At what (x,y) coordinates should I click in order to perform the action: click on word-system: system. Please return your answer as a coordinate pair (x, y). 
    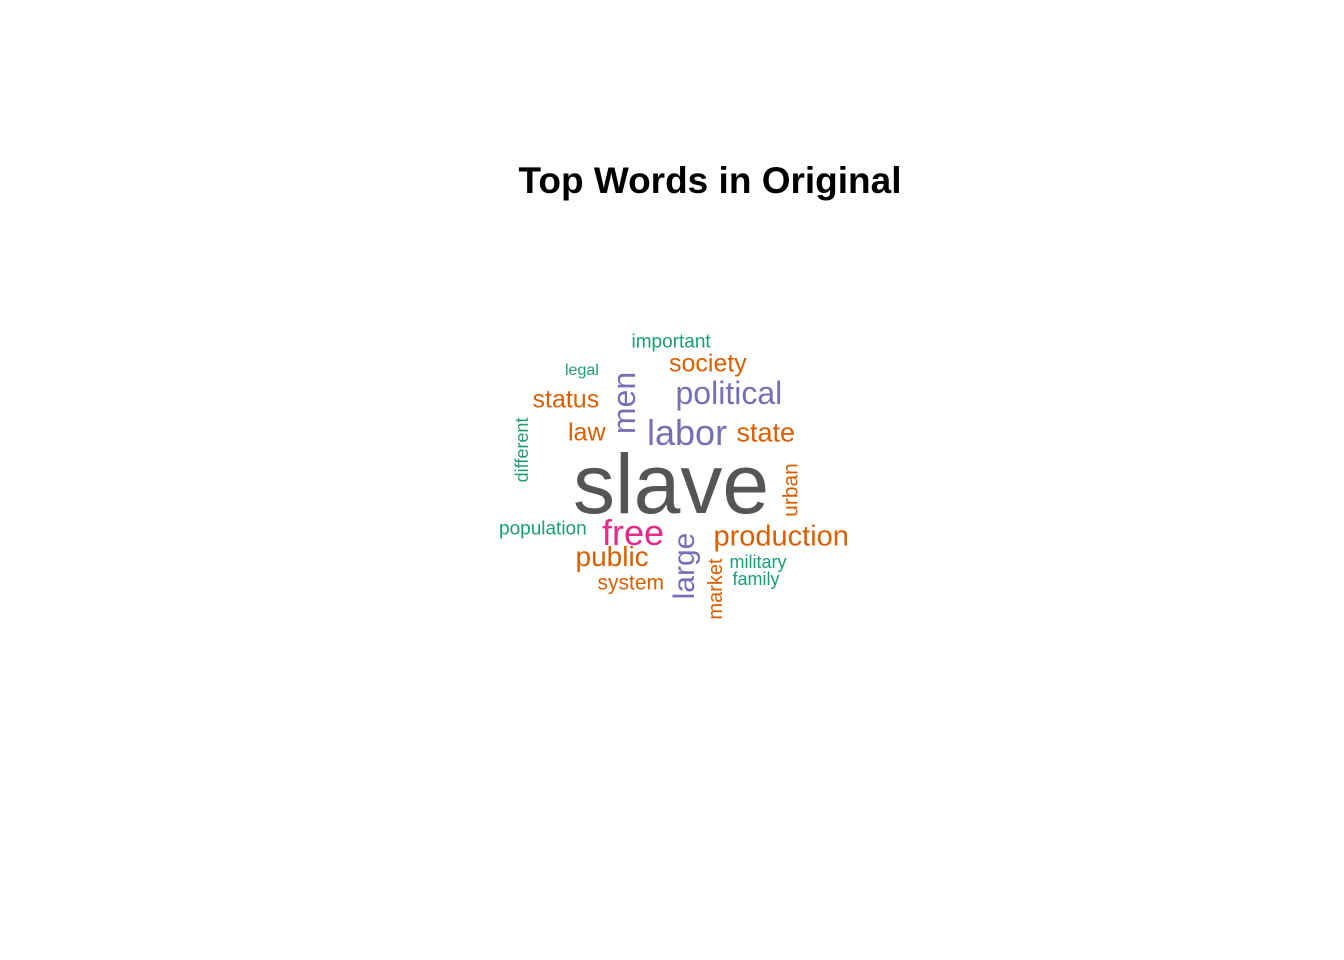
    Looking at the image, I should click on (631, 583).